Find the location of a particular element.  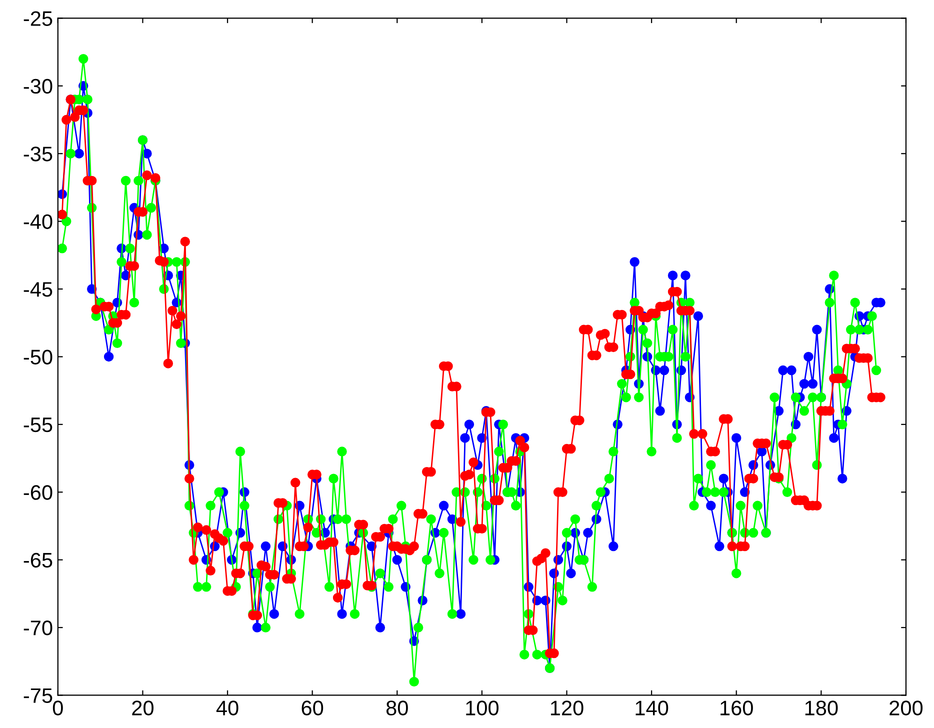

x-tick-label: 140 is located at coordinates (652, 708).